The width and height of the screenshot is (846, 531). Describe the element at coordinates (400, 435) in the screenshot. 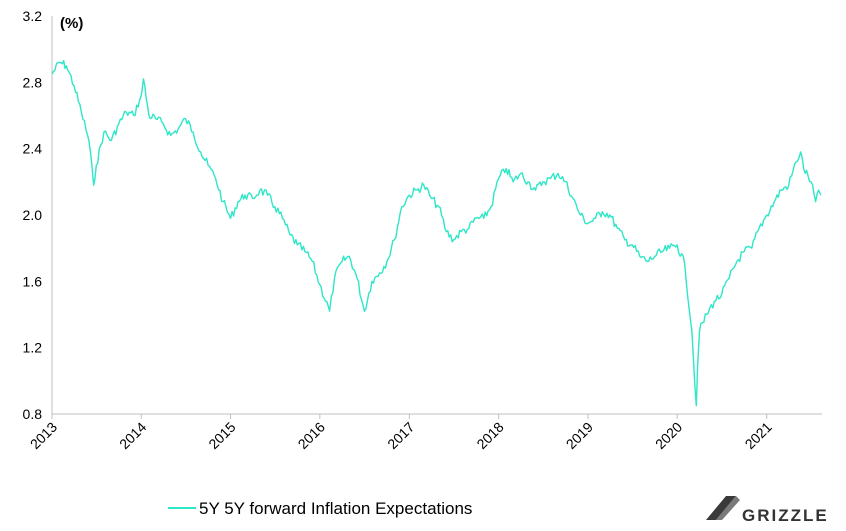

I see `x-tick-label: 2017` at that location.